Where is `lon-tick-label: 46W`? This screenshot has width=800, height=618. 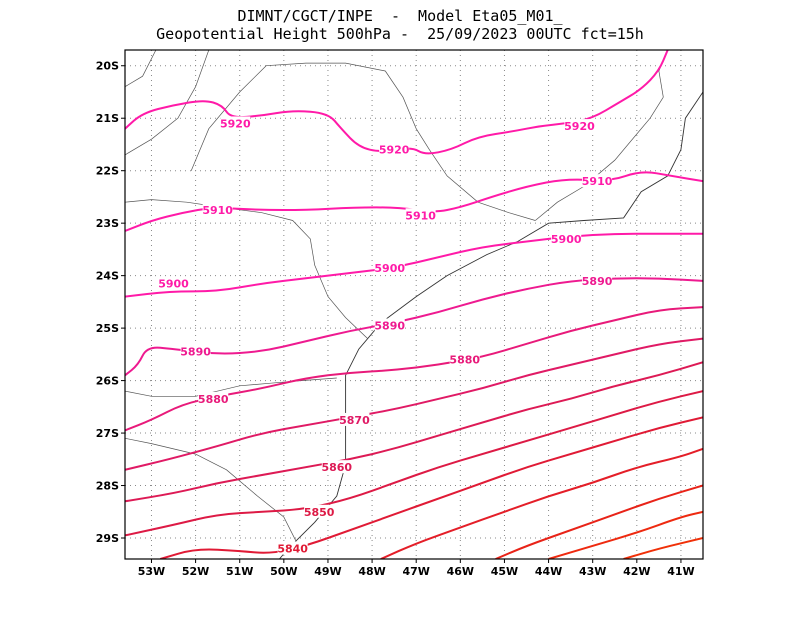
lon-tick-label: 46W is located at coordinates (460, 571).